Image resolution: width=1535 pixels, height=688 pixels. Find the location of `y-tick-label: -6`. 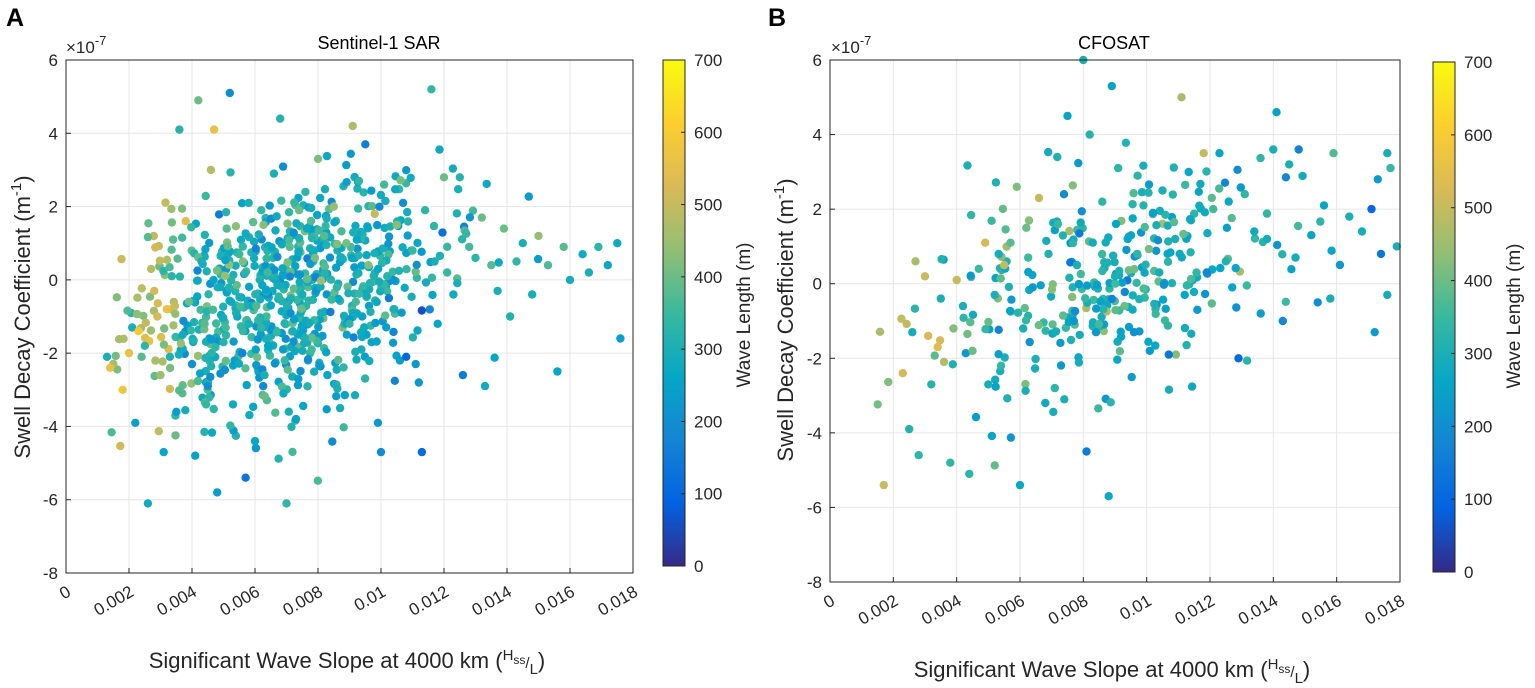

y-tick-label: -6 is located at coordinates (814, 507).